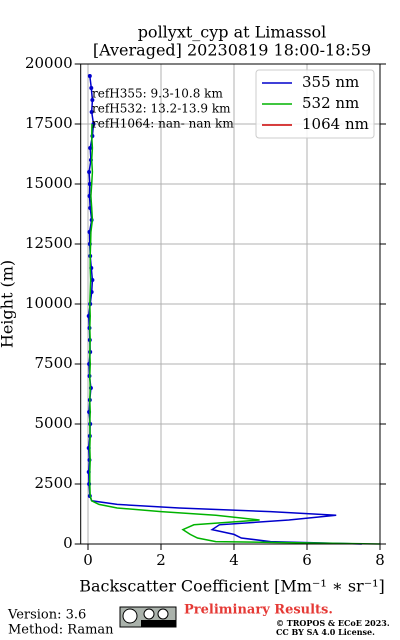 Image resolution: width=400 pixels, height=640 pixels. What do you see at coordinates (161, 109) in the screenshot?
I see `annotation: refH532: 13.2-13.9 km` at bounding box center [161, 109].